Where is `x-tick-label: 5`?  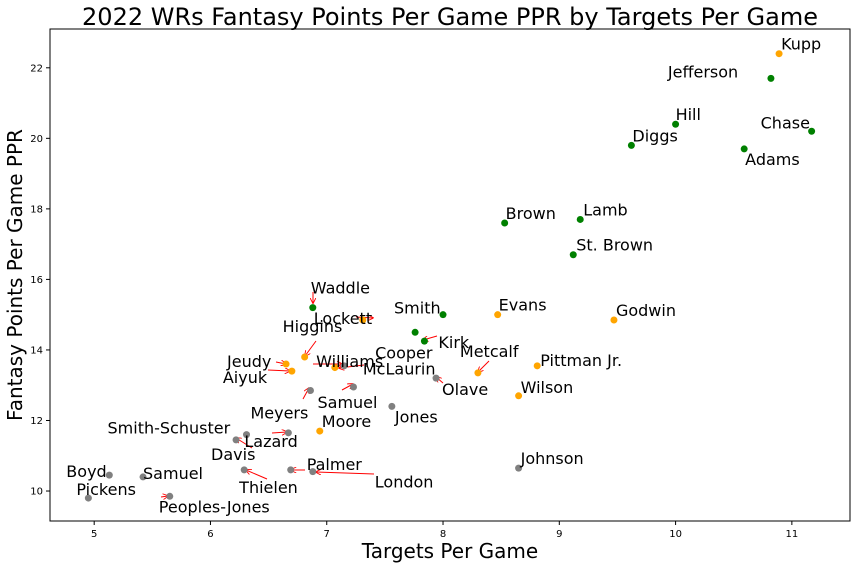
x-tick-label: 5 is located at coordinates (94, 534).